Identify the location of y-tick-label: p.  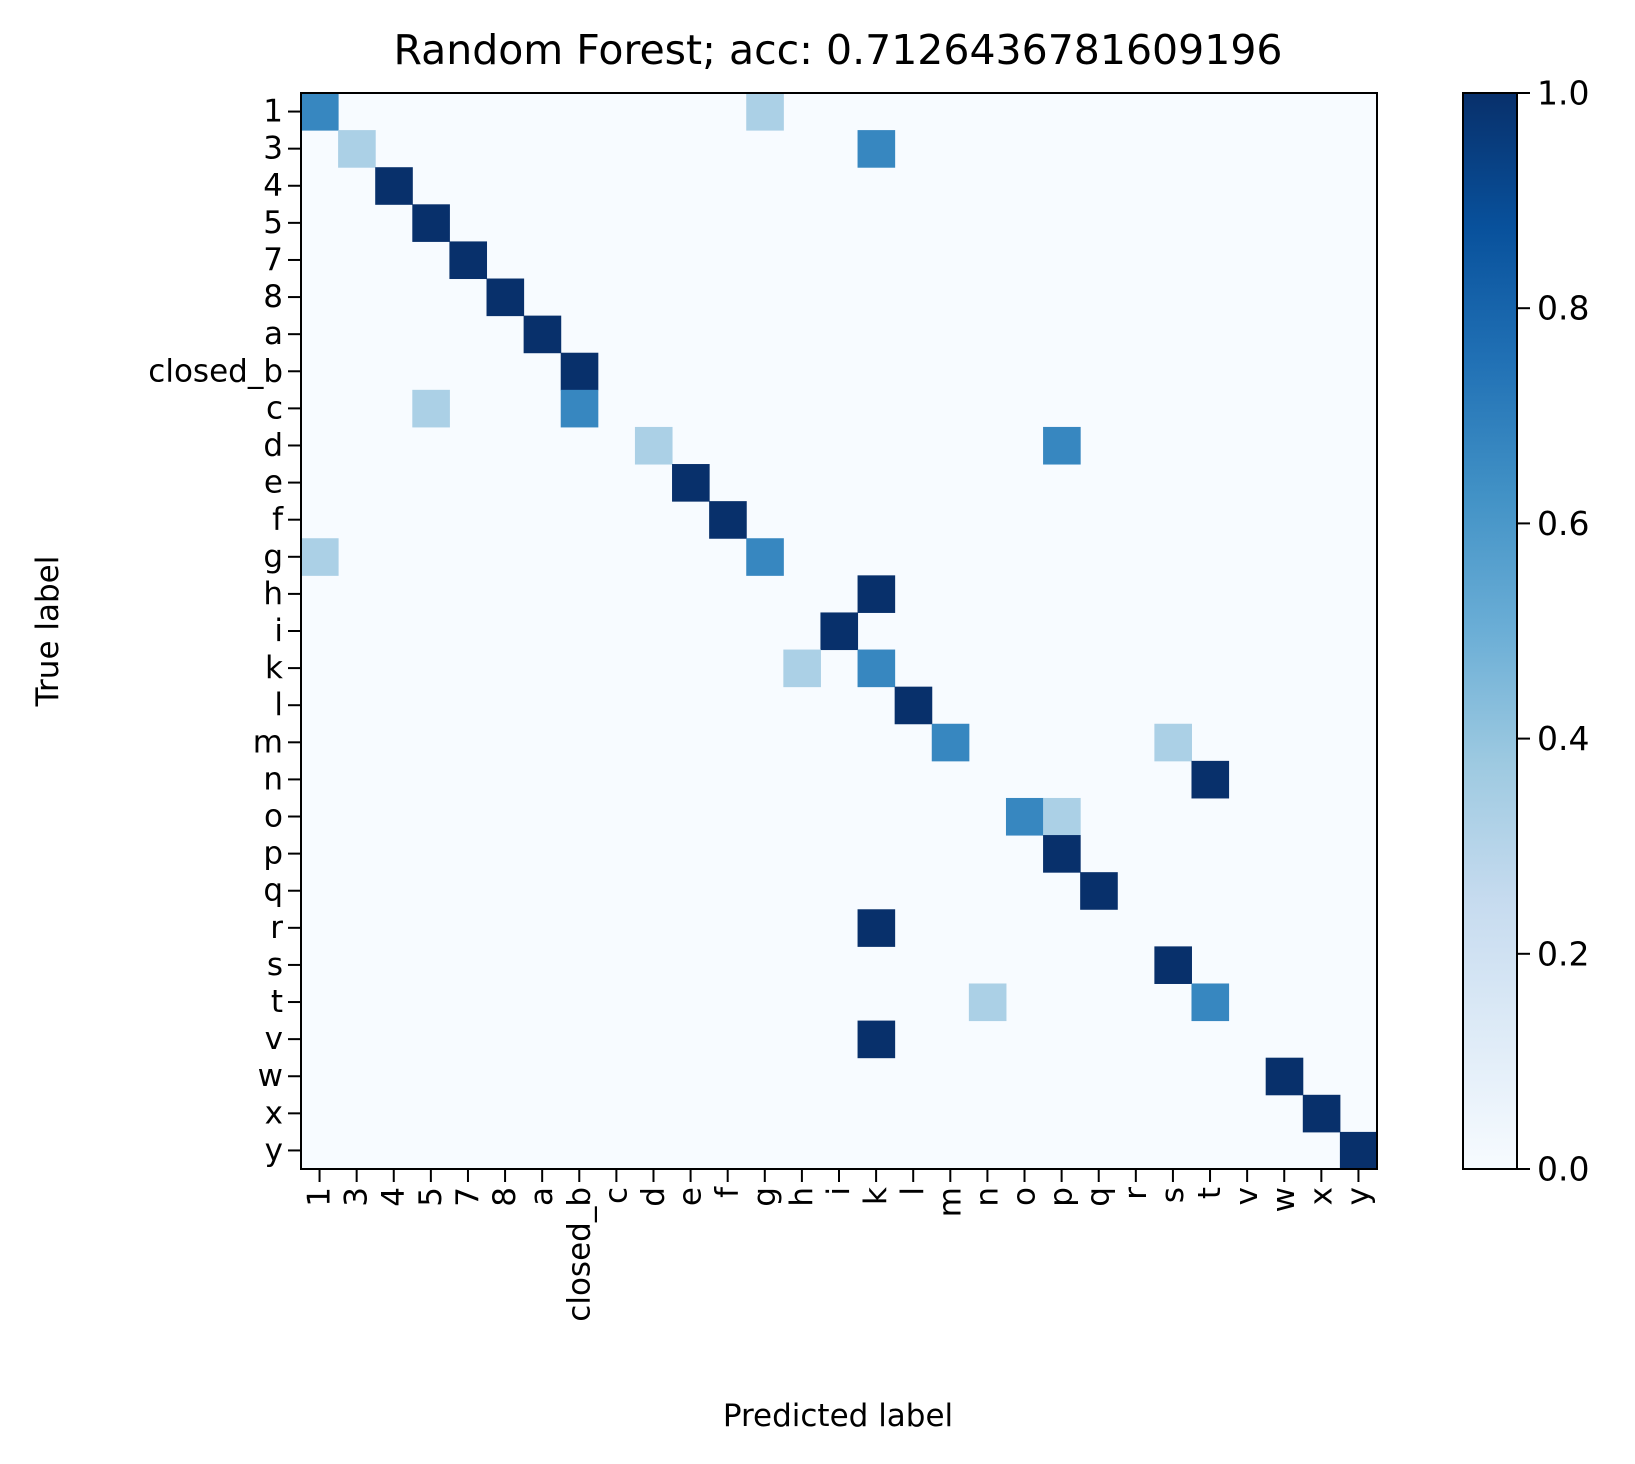
(273, 854).